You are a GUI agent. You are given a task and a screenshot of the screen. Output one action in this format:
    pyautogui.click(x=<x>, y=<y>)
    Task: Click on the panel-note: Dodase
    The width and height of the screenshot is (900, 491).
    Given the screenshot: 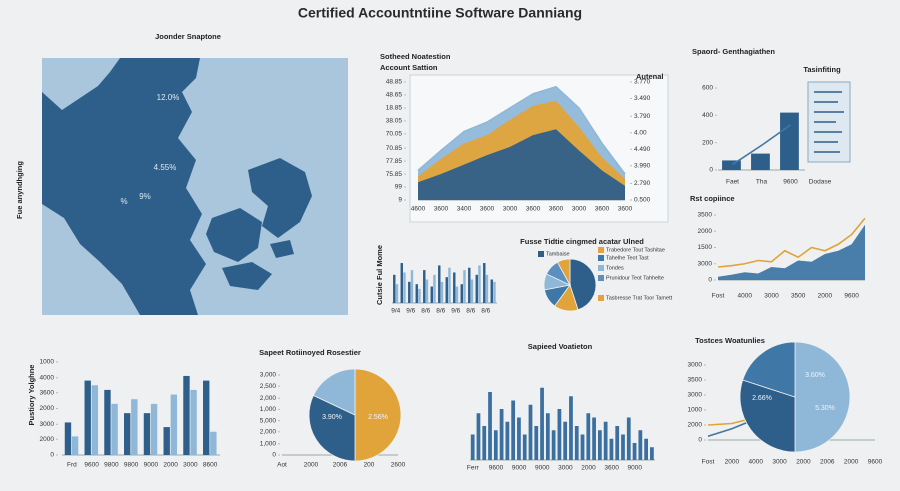 What is the action you would take?
    pyautogui.click(x=820, y=182)
    